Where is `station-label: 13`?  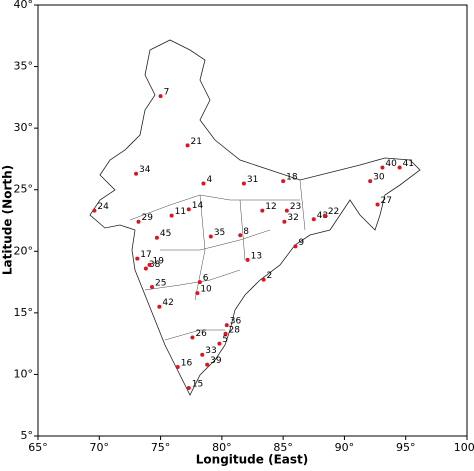 station-label: 13 is located at coordinates (256, 256).